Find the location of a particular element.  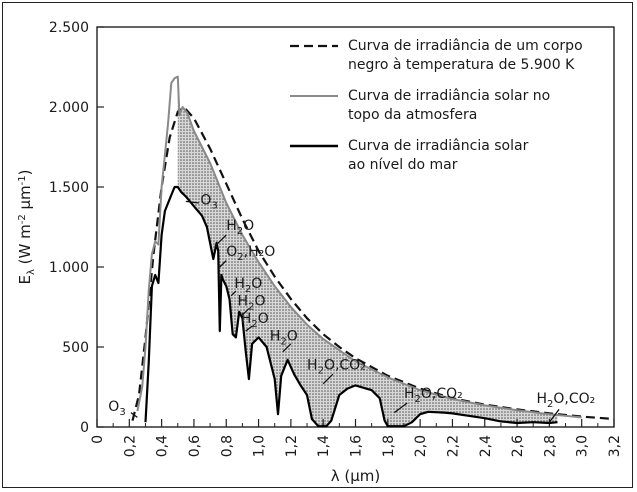

legend-label: Curva de irradiância solar no is located at coordinates (449, 96).